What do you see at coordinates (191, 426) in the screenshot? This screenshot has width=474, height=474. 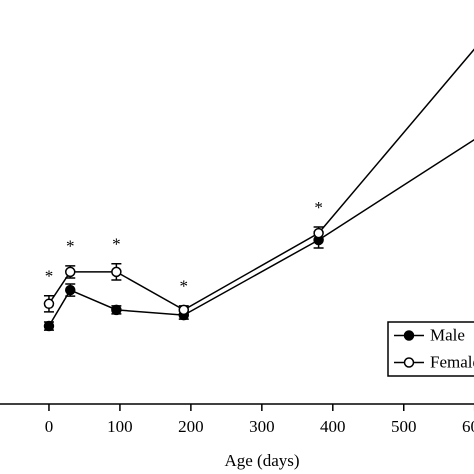 I see `x-tick-label: 200` at bounding box center [191, 426].